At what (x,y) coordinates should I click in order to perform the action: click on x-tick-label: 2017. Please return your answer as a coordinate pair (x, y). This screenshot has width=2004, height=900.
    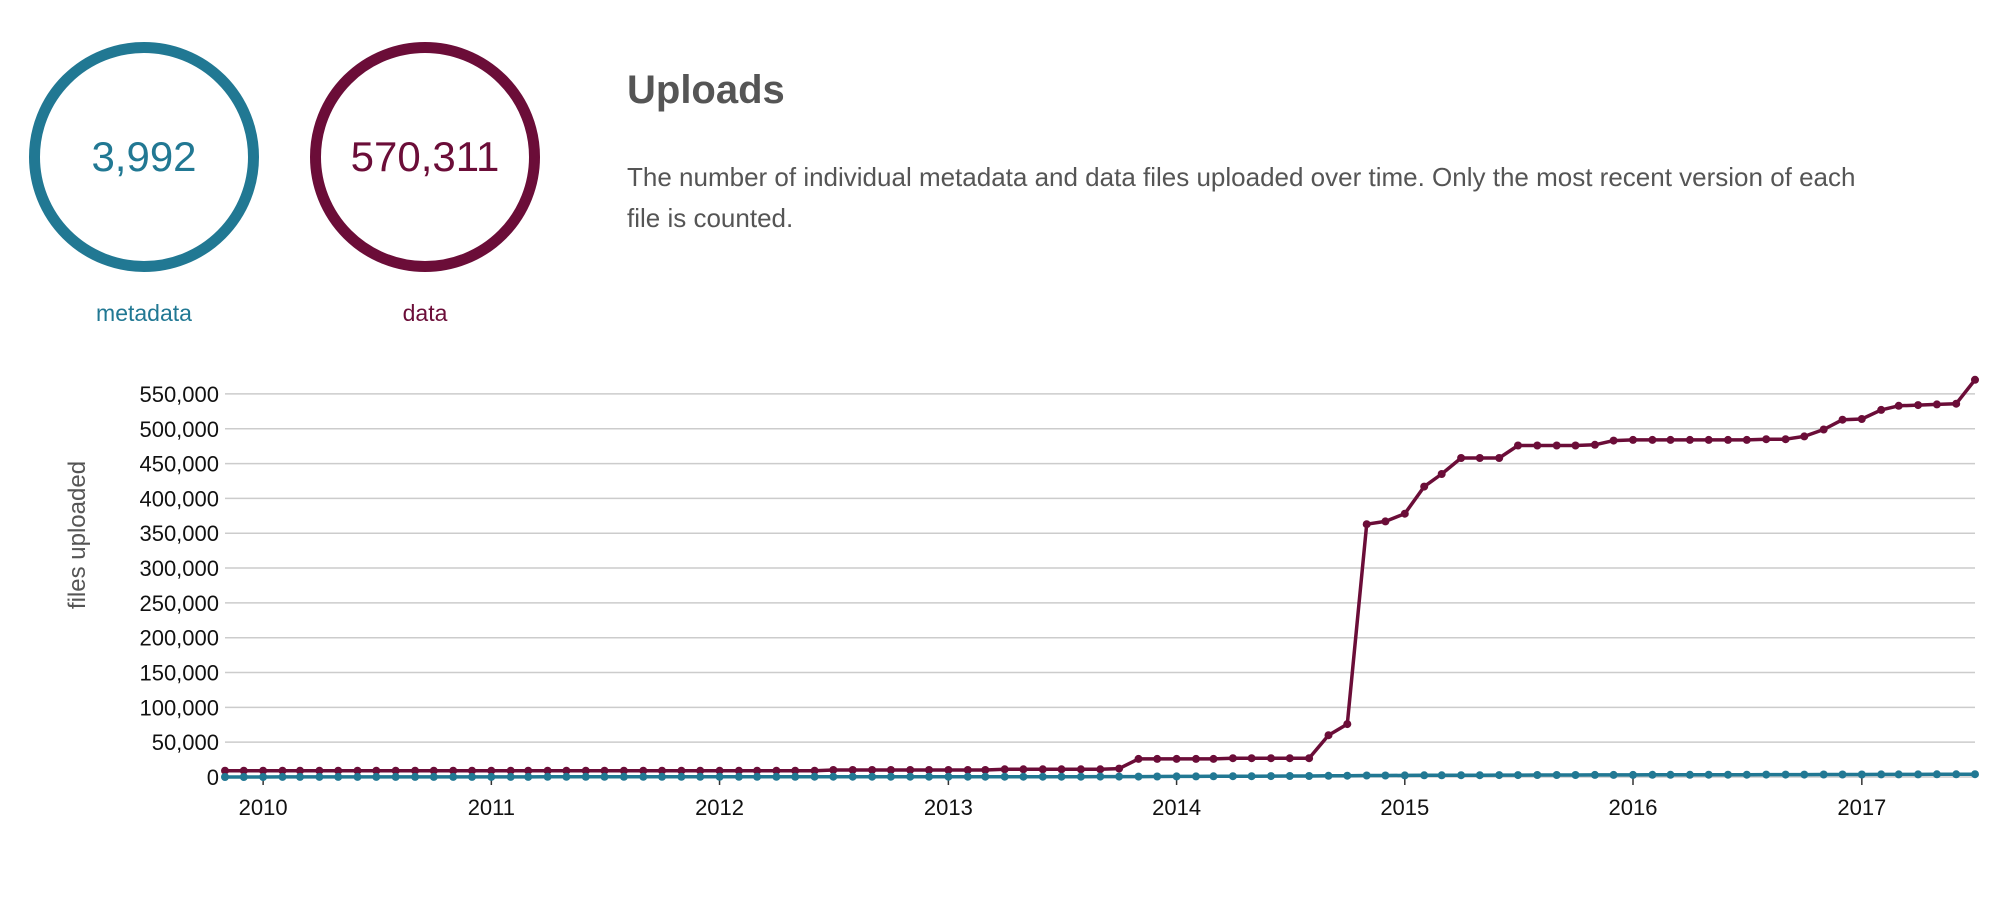
    Looking at the image, I should click on (1861, 807).